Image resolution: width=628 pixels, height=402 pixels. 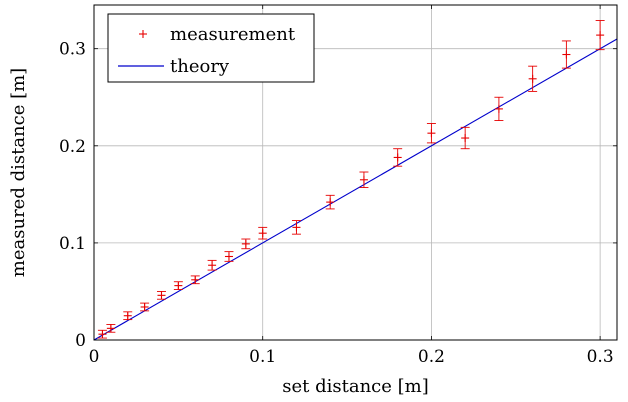 What do you see at coordinates (143, 34) in the screenshot?
I see `legend-marker-measurement` at bounding box center [143, 34].